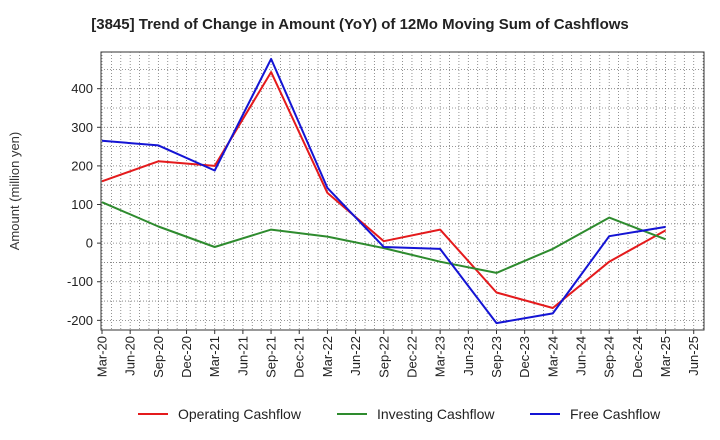 The width and height of the screenshot is (720, 440). Describe the element at coordinates (440, 356) in the screenshot. I see `x-tick-label: Mar-23` at that location.